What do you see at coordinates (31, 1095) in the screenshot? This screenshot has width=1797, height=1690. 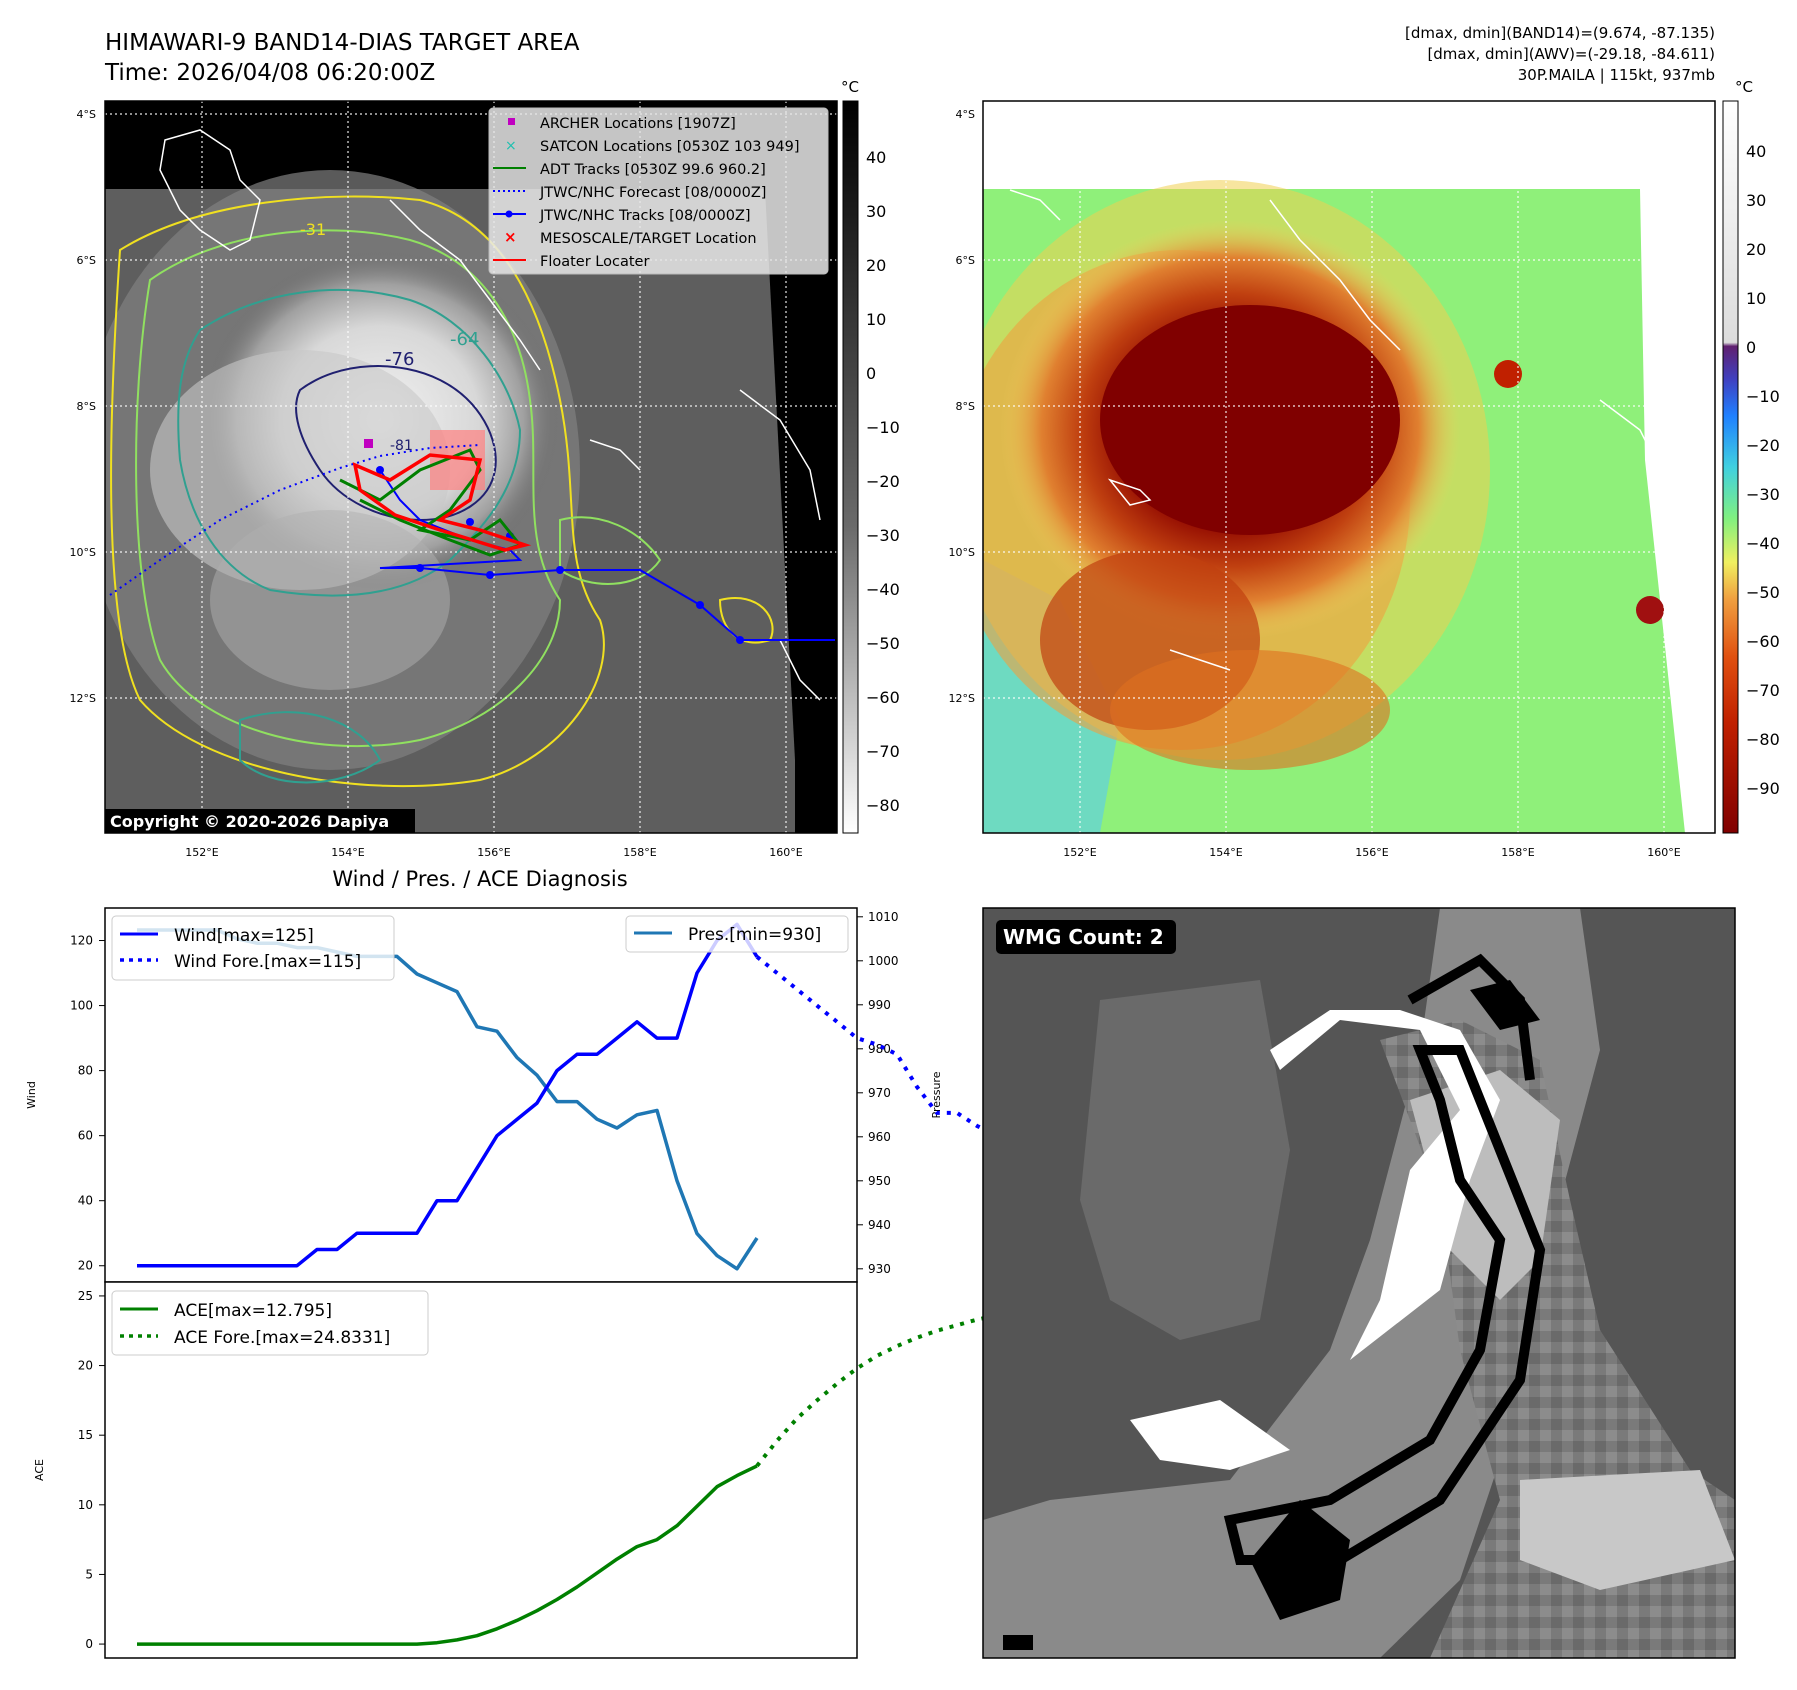 I see `wind-axis-label: Wind` at bounding box center [31, 1095].